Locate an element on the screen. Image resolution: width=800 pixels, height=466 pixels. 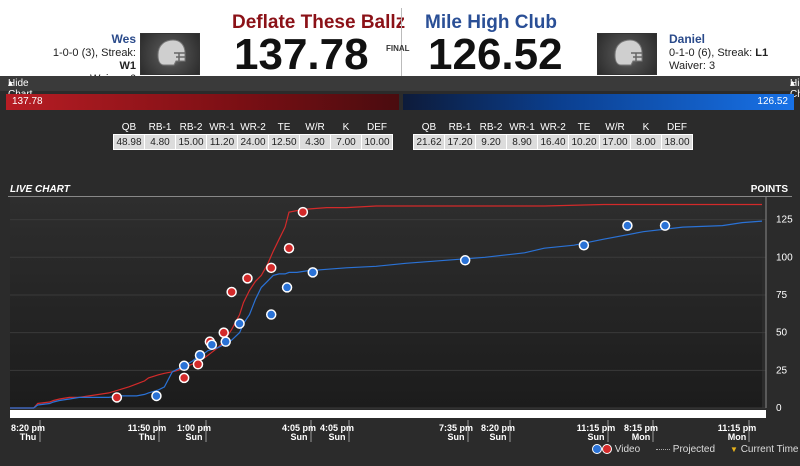
video-blue-icon is located at coordinates (597, 449).